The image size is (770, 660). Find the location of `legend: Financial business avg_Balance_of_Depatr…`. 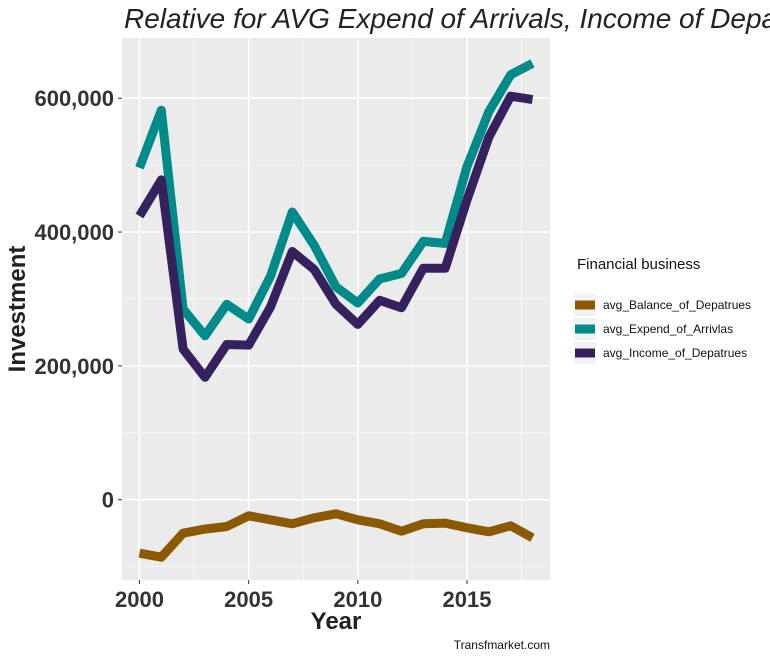

legend: Financial business avg_Balance_of_Depatr… is located at coordinates (662, 310).